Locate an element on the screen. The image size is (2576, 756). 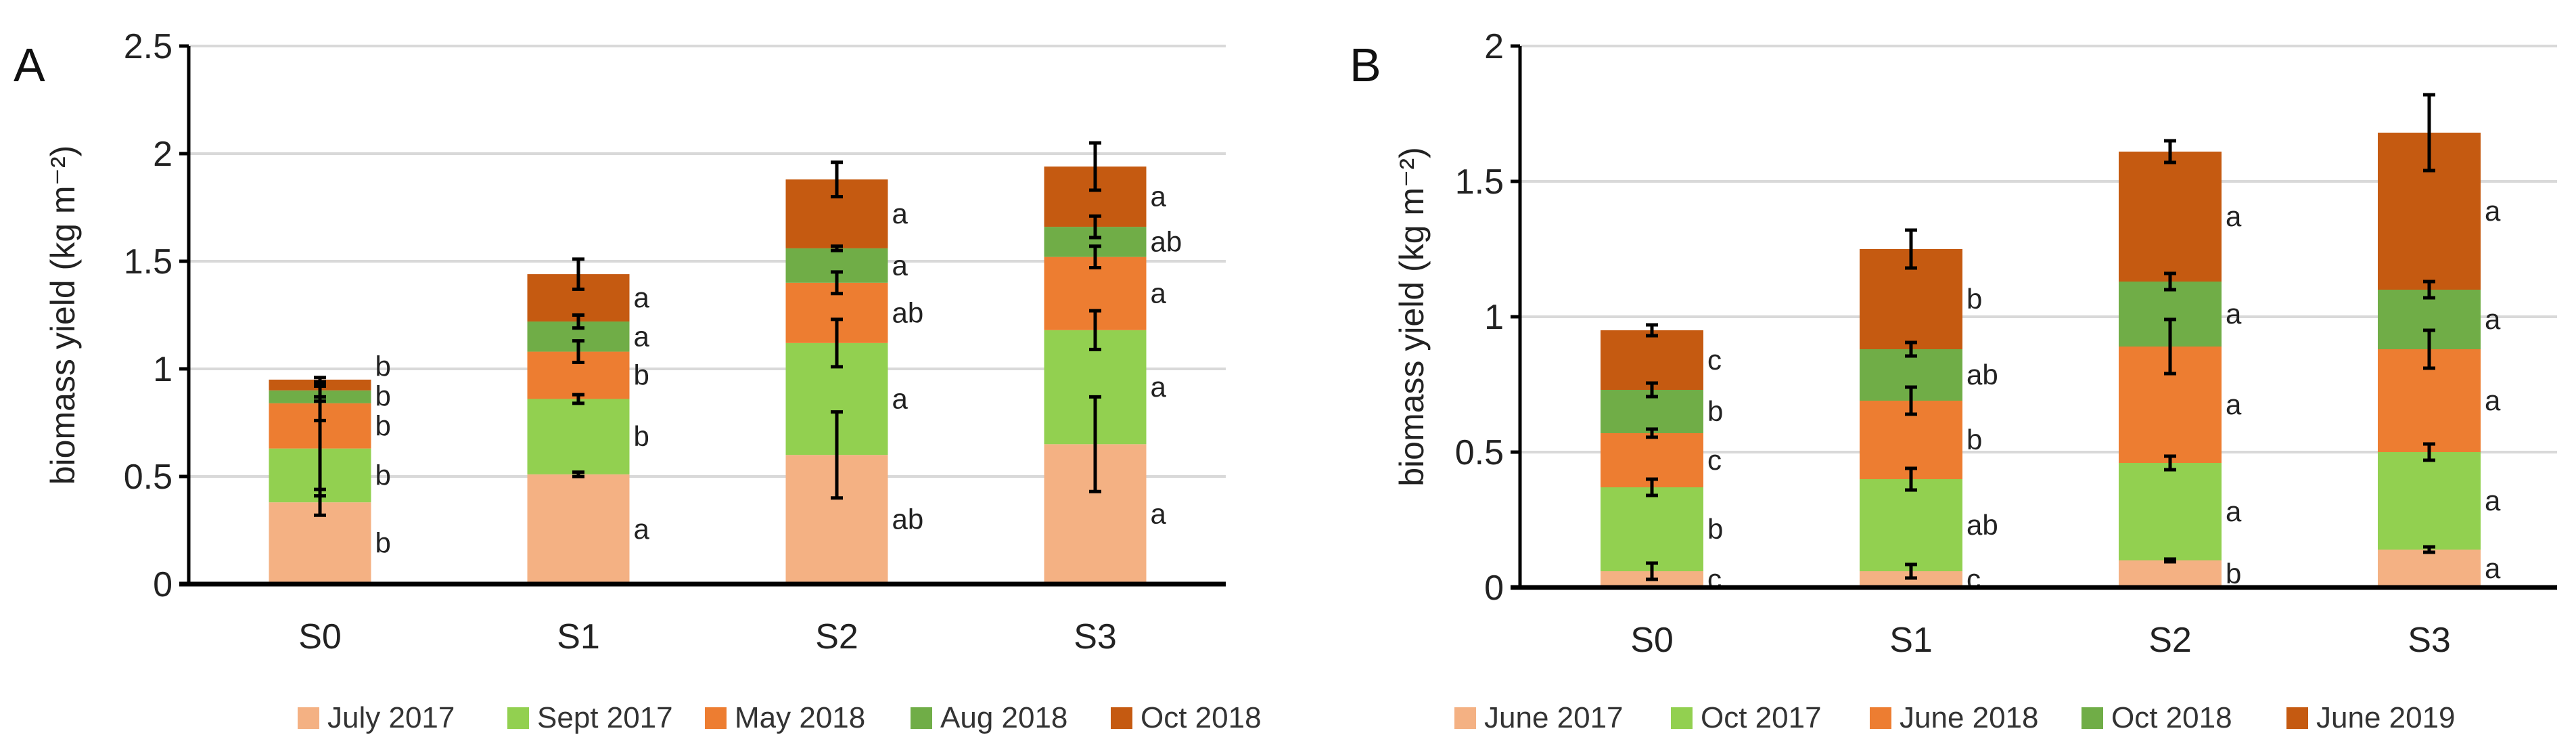
legend-item: June 2019 is located at coordinates (2371, 717).